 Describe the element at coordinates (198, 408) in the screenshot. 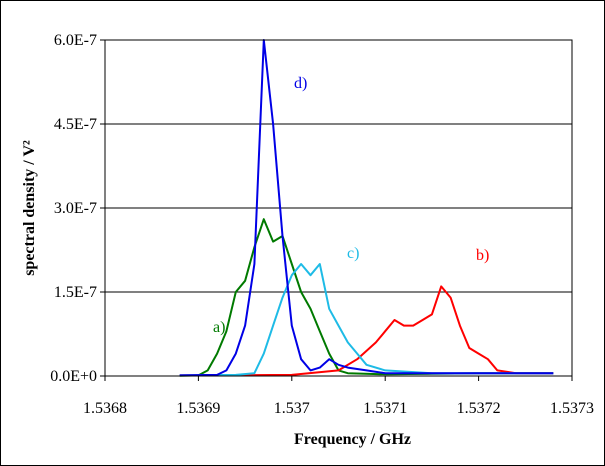

I see `x-tick-label: 1.5369` at that location.